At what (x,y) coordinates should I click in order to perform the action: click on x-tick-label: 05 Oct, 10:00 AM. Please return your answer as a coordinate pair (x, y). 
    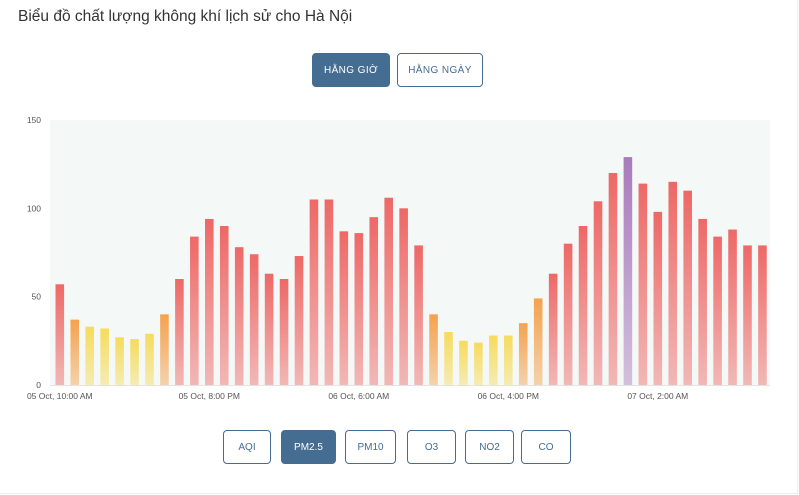
    Looking at the image, I should click on (60, 396).